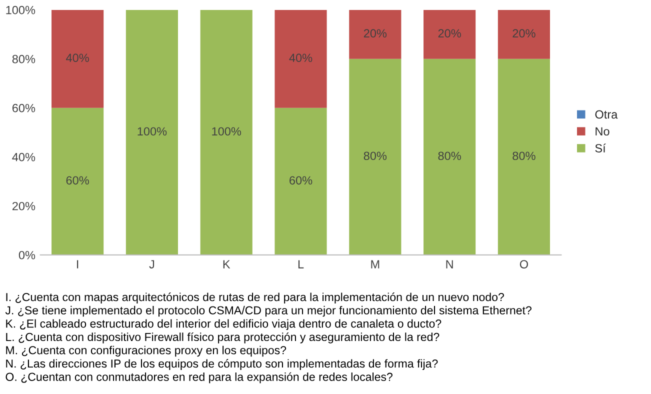 The width and height of the screenshot is (651, 394). Describe the element at coordinates (224, 324) in the screenshot. I see `text: K. ¿El cableado estructurado del interior del edificio viaja dentro de canaleta o ducto?` at that location.